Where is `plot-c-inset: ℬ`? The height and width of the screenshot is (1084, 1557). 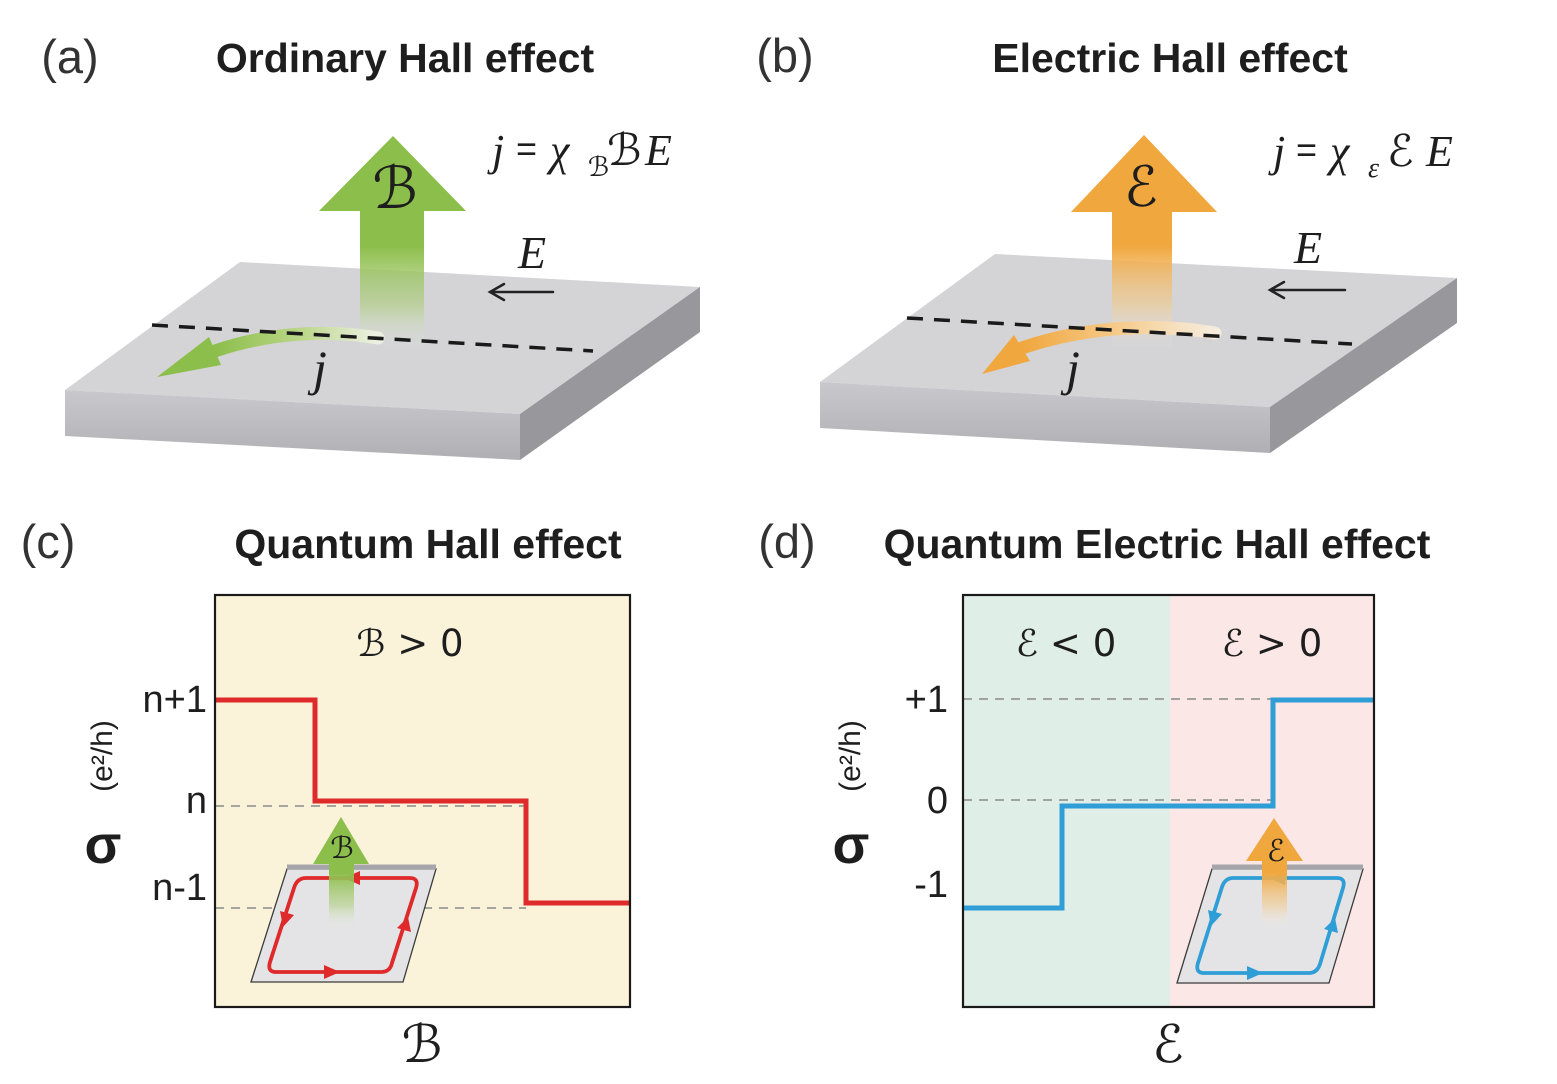
plot-c-inset: ℬ is located at coordinates (343, 900).